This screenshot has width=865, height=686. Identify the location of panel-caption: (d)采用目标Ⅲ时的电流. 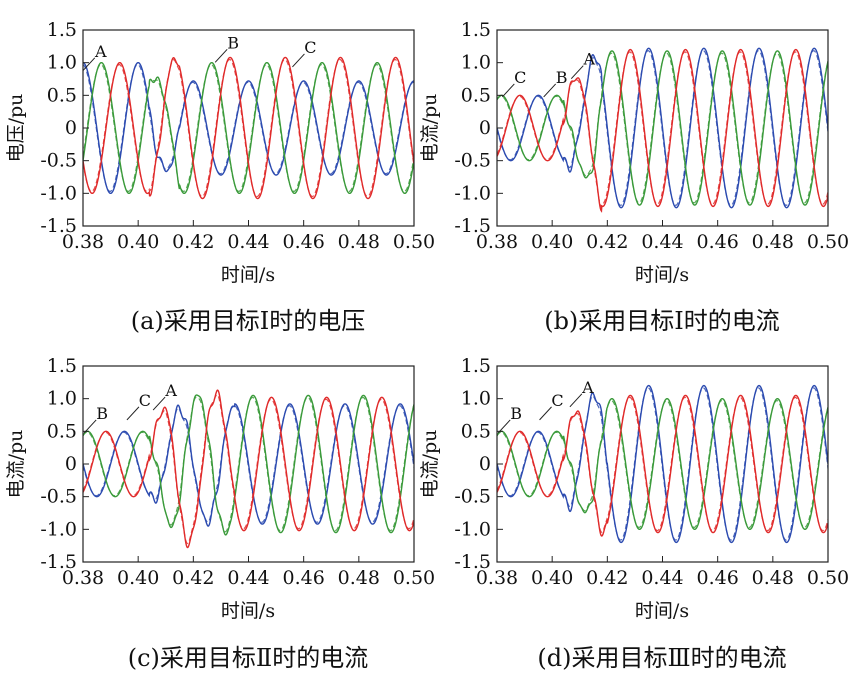
(661, 658).